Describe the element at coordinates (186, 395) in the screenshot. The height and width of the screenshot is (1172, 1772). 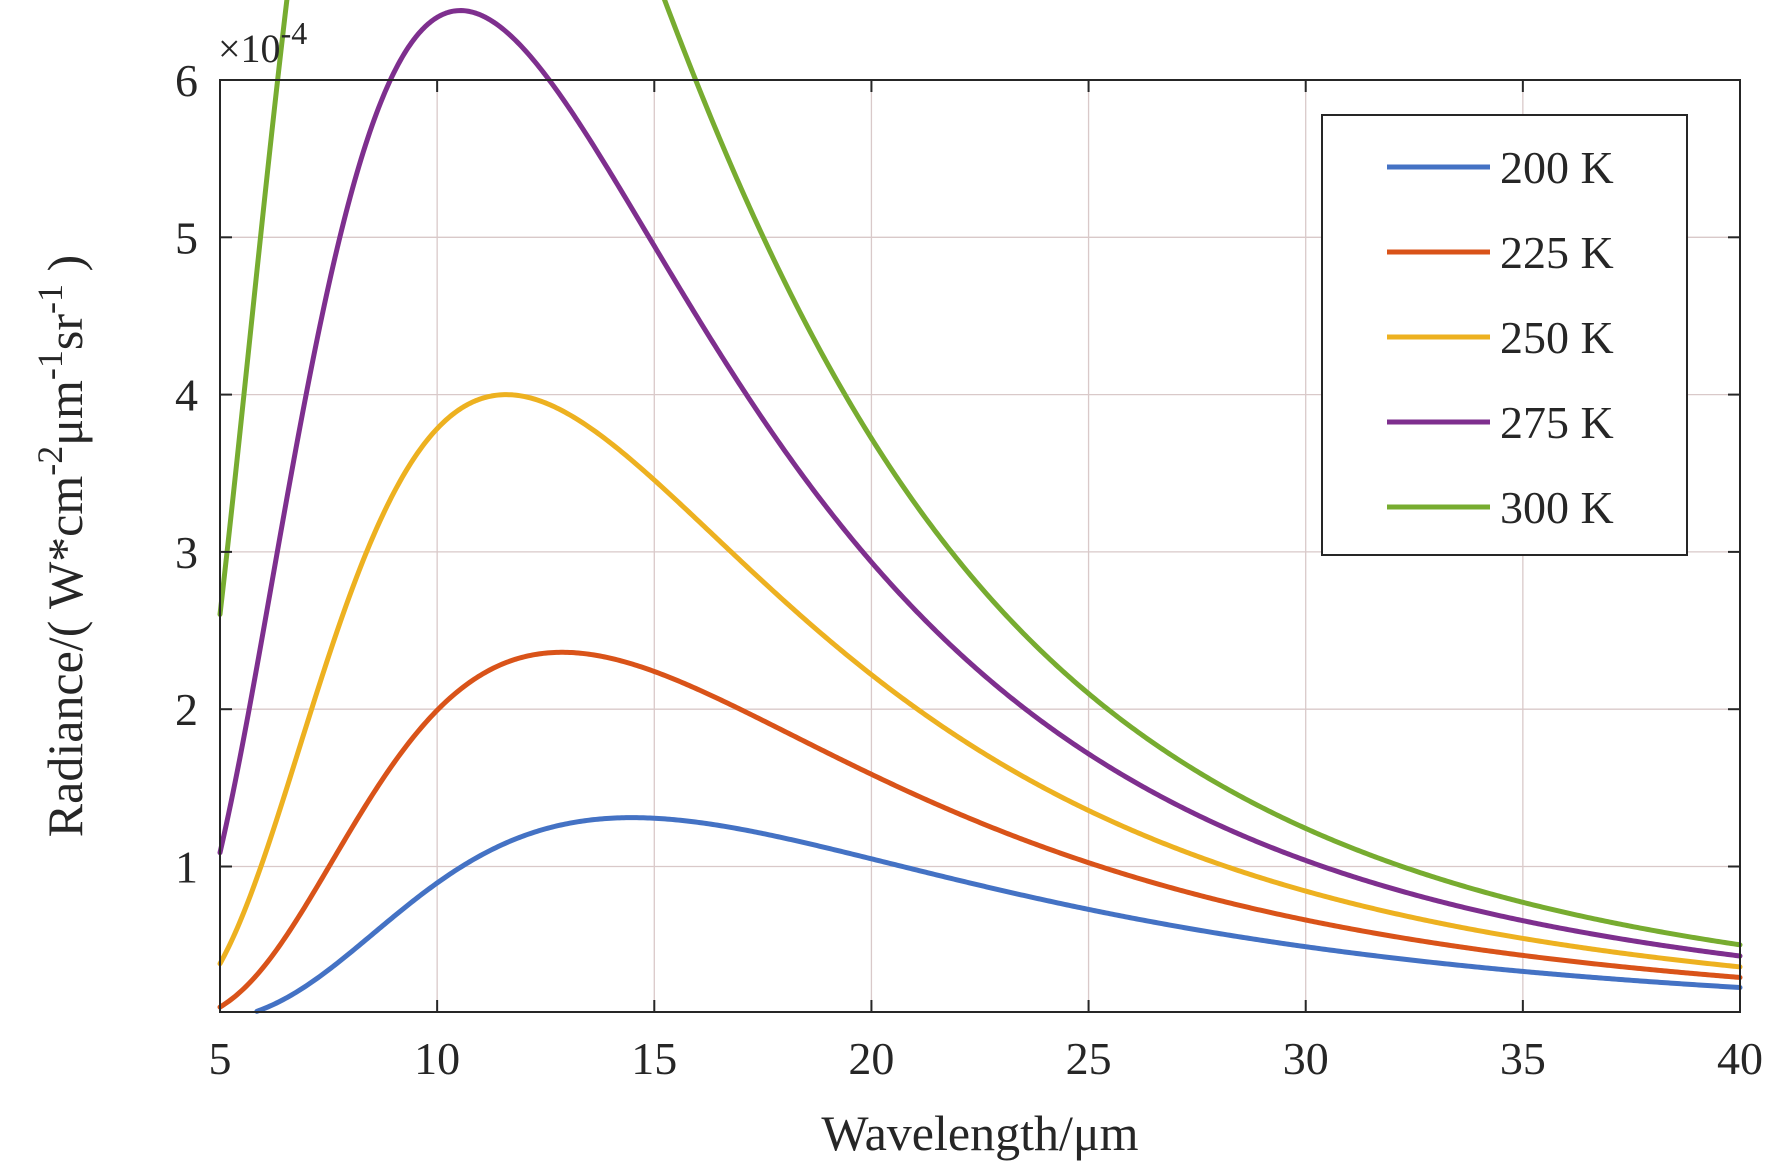
I see `y-tick-label: 4` at that location.